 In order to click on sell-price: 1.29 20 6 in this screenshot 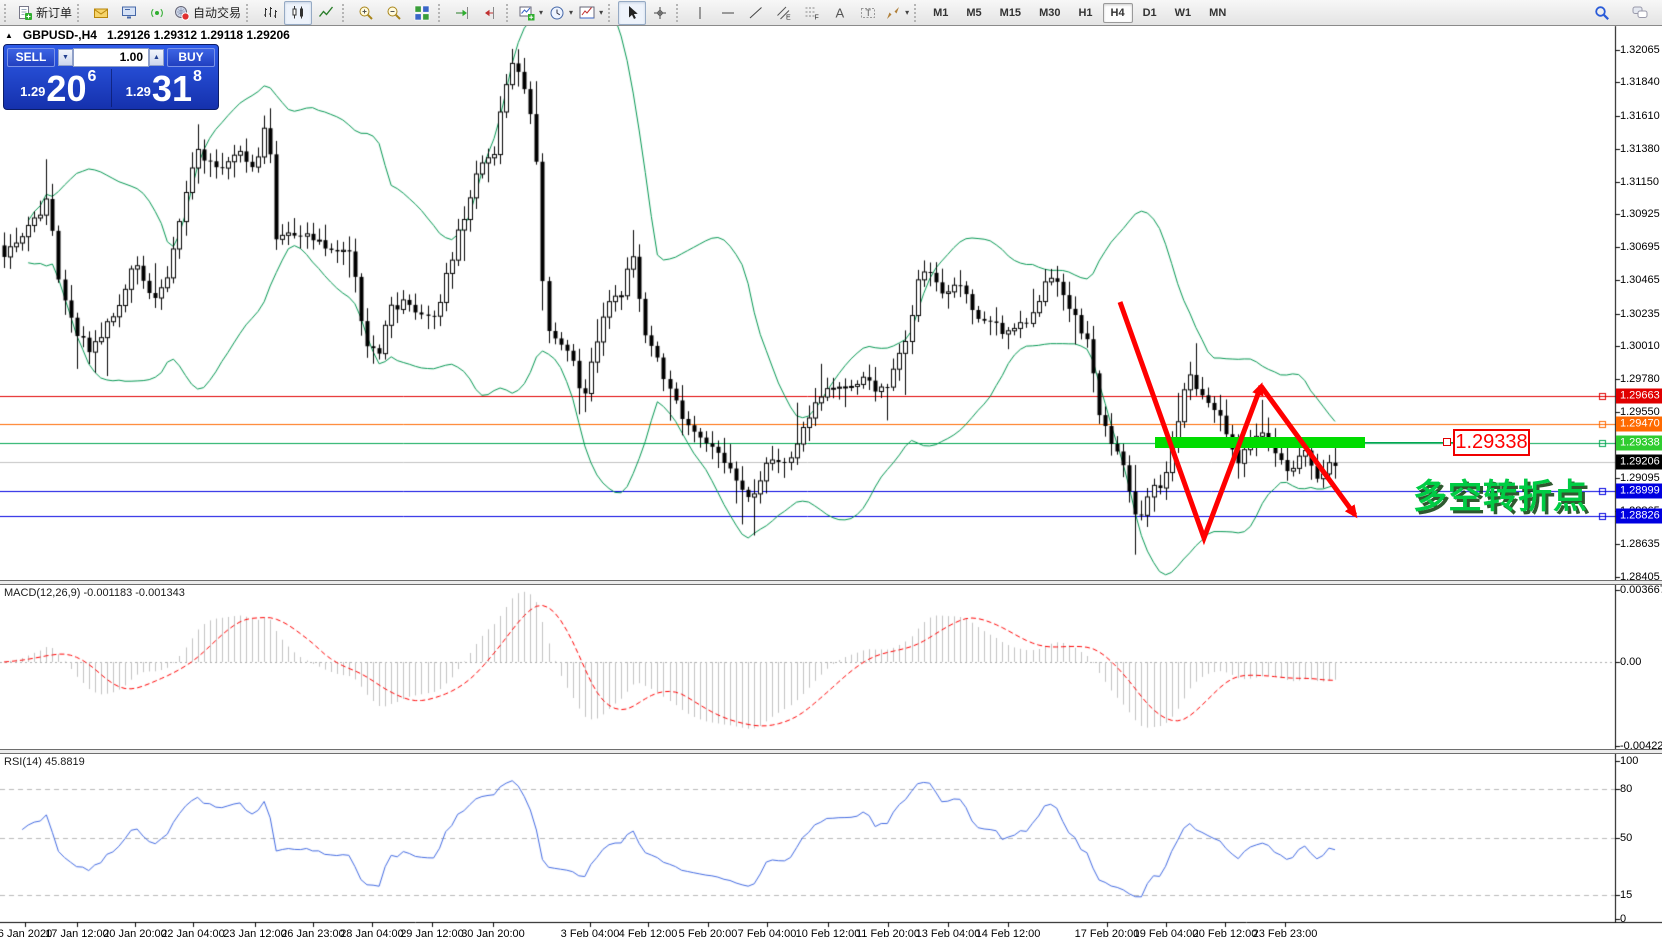, I will do `click(59, 88)`.